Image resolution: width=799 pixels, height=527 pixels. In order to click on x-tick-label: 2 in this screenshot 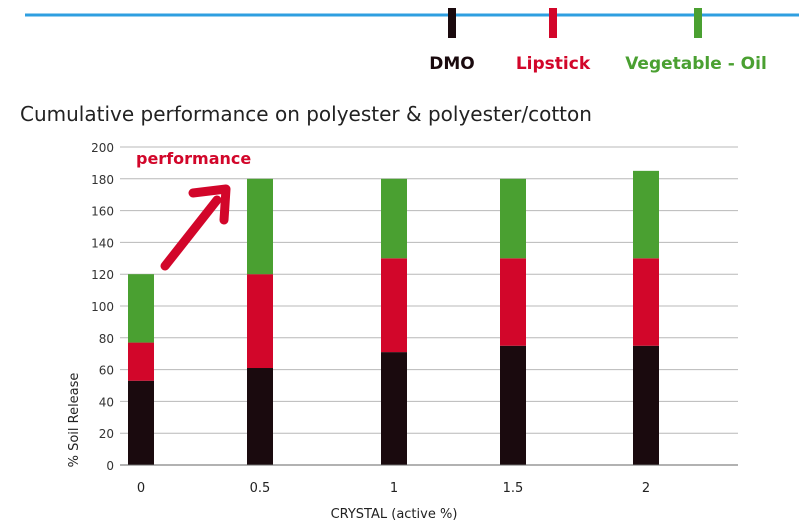, I will do `click(646, 488)`.